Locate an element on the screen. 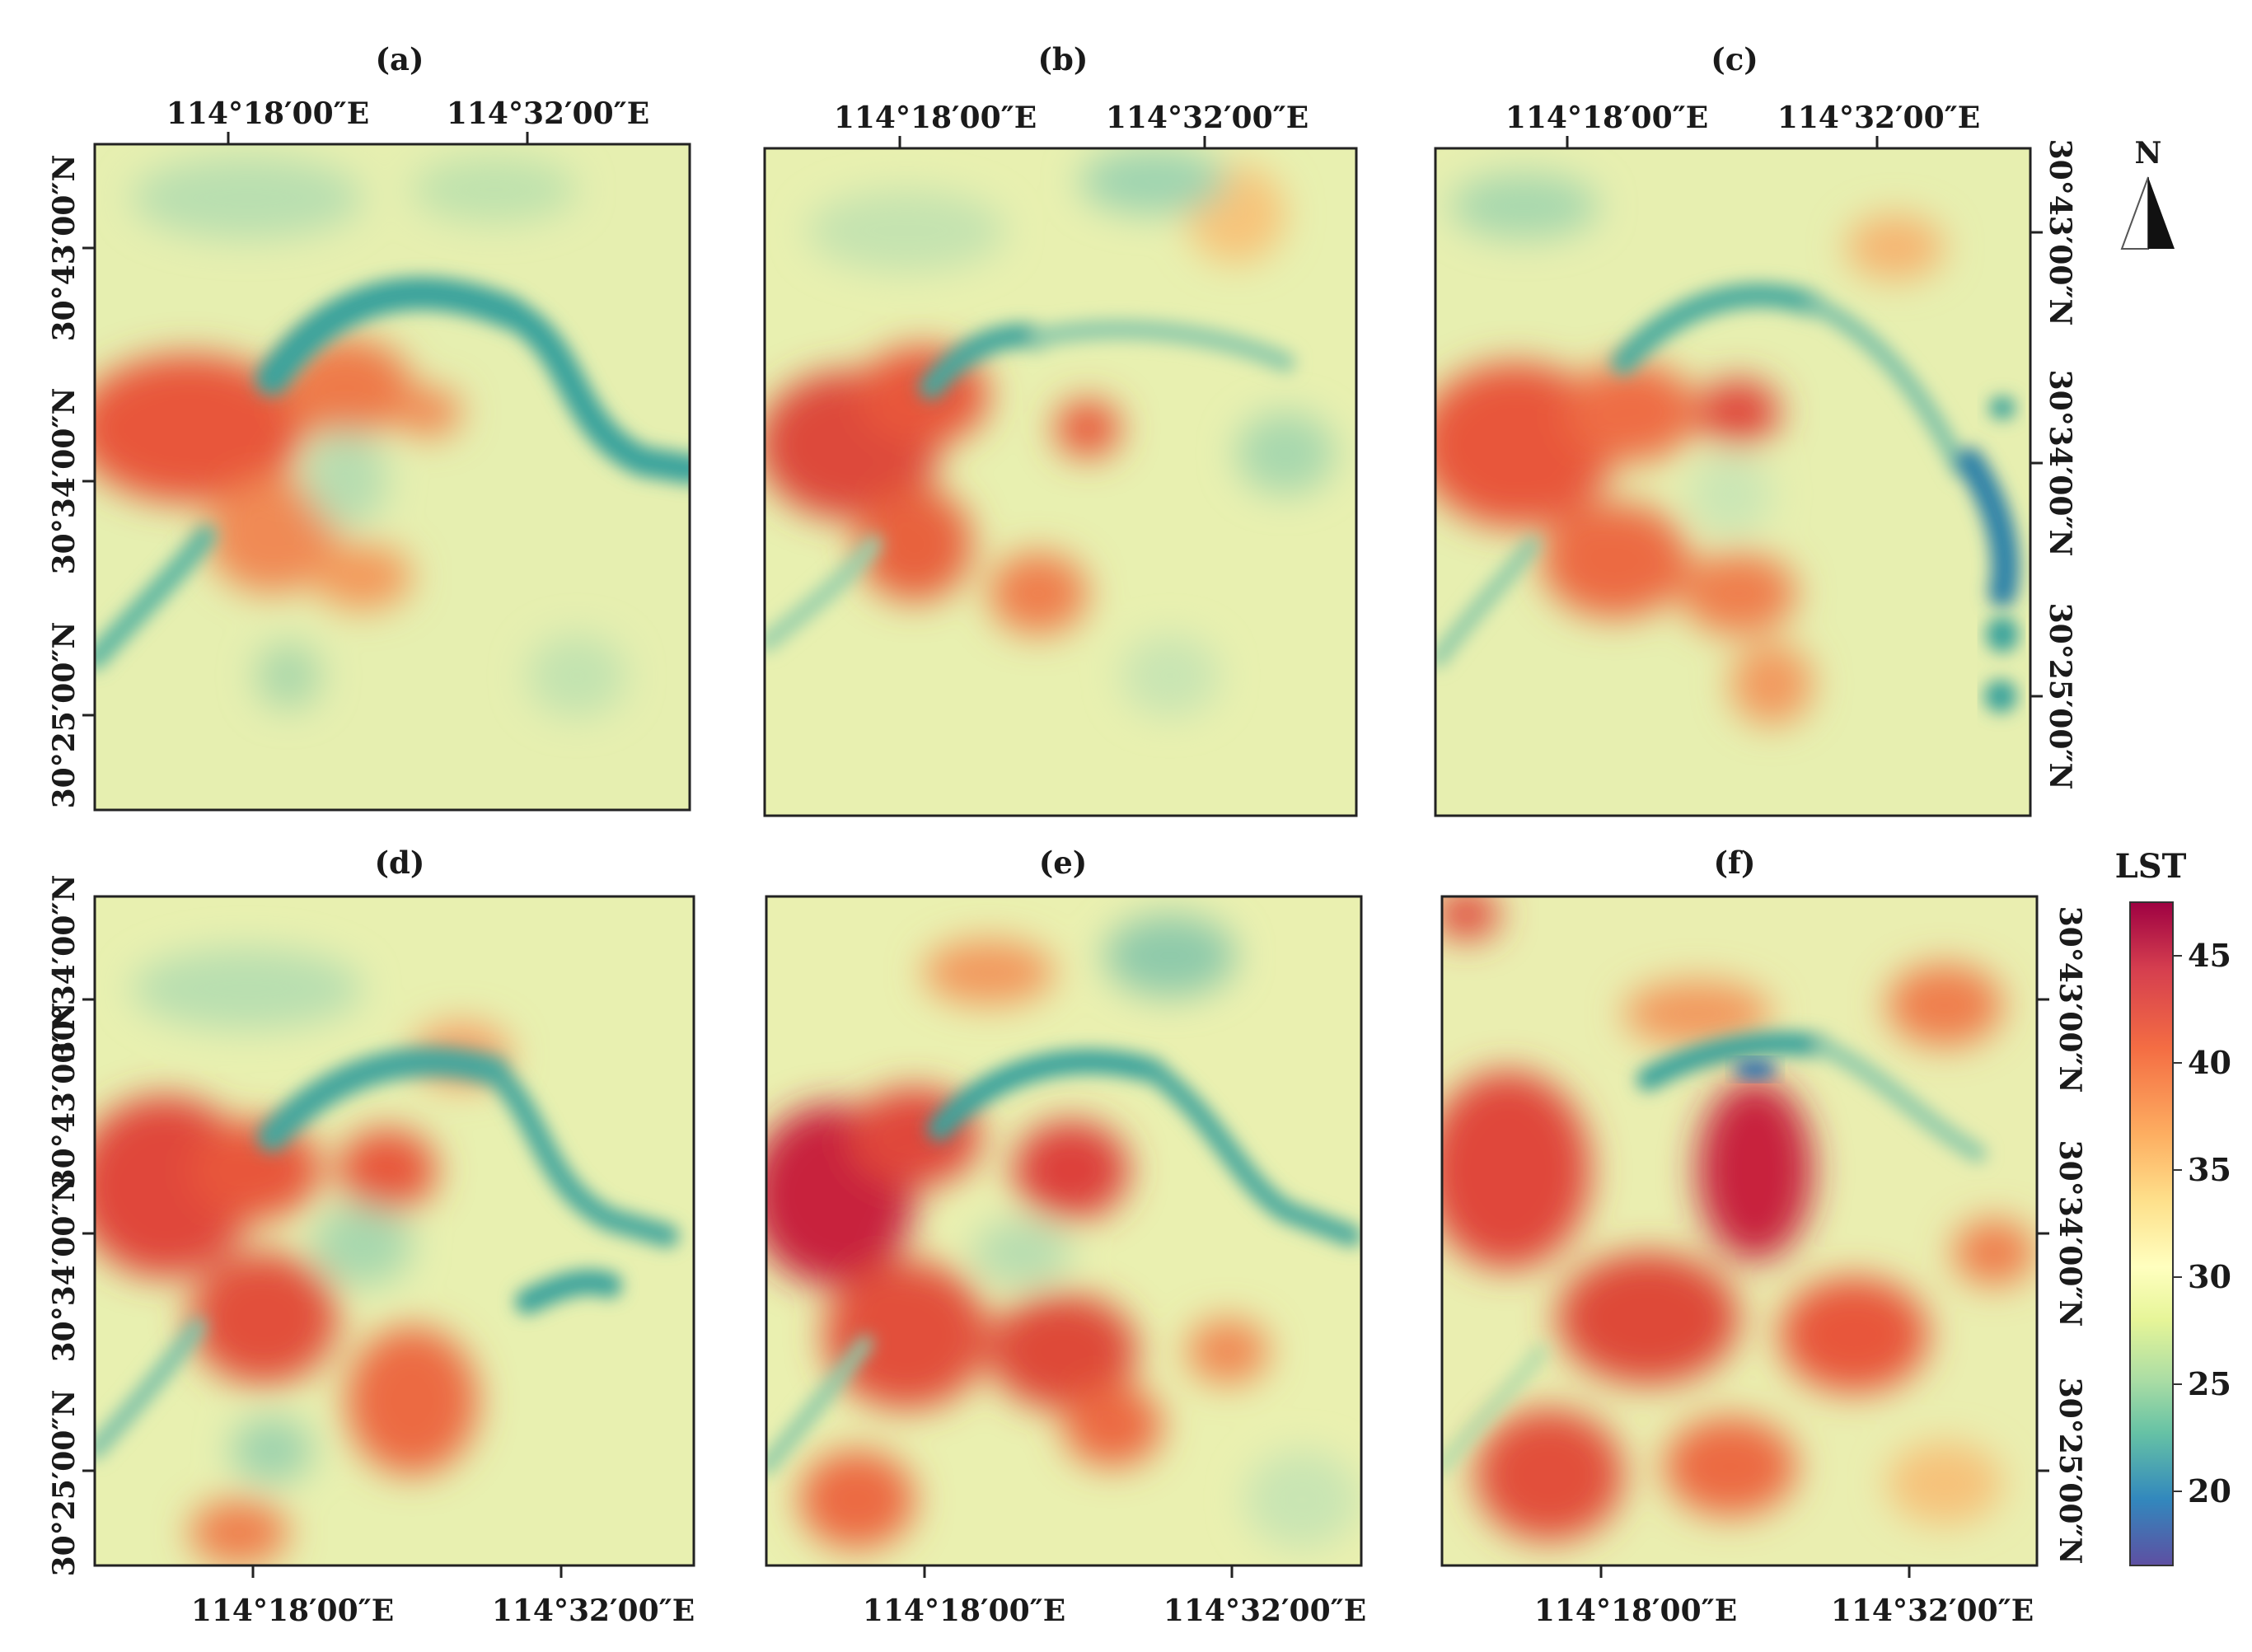 The width and height of the screenshot is (2252, 1652). lat-label-f-2: 30°34′00″N is located at coordinates (2070, 1233).